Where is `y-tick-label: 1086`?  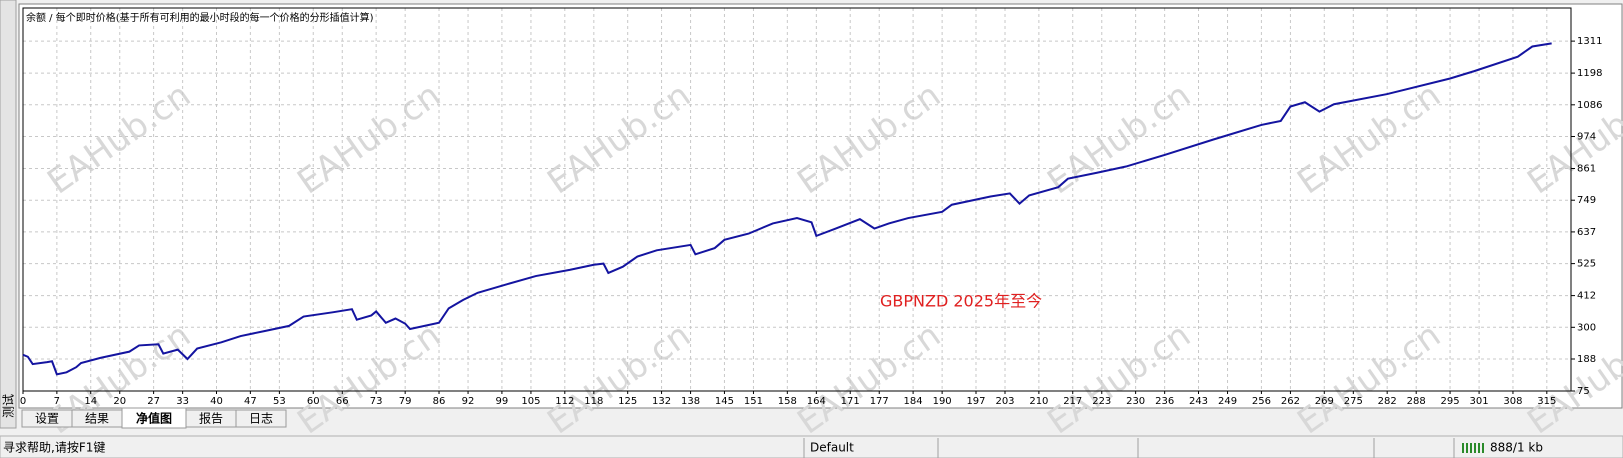 y-tick-label: 1086 is located at coordinates (1589, 105).